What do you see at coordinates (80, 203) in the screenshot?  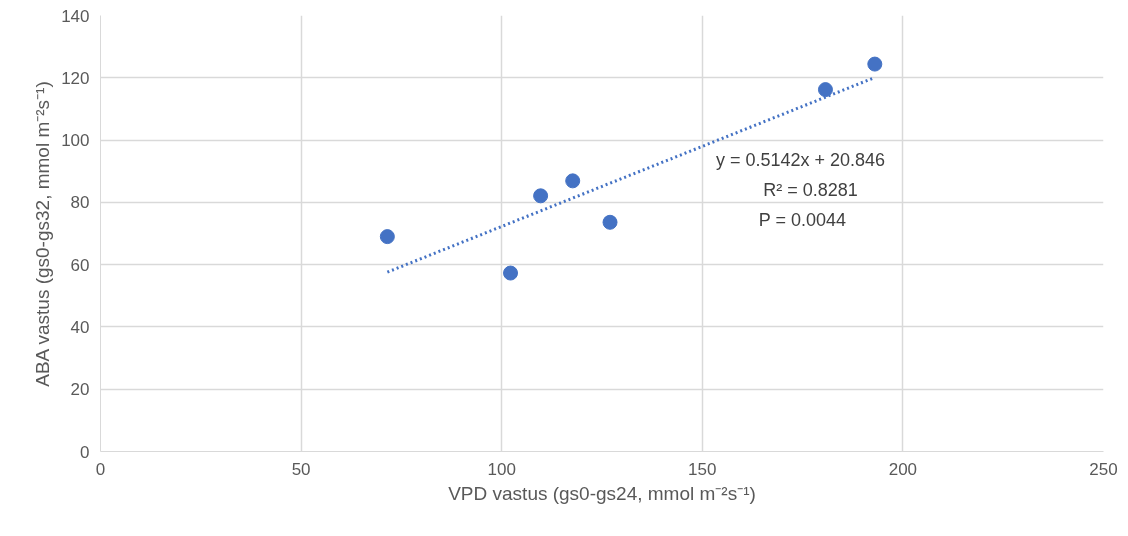 I see `y-tick-label: 80` at bounding box center [80, 203].